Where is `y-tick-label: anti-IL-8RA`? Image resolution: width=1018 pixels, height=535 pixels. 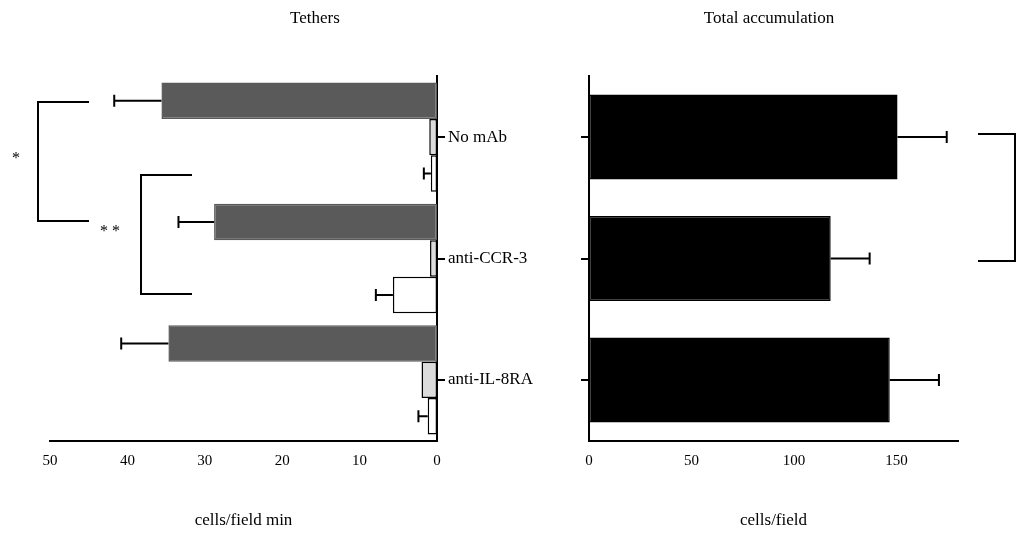
y-tick-label: anti-IL-8RA is located at coordinates (491, 379).